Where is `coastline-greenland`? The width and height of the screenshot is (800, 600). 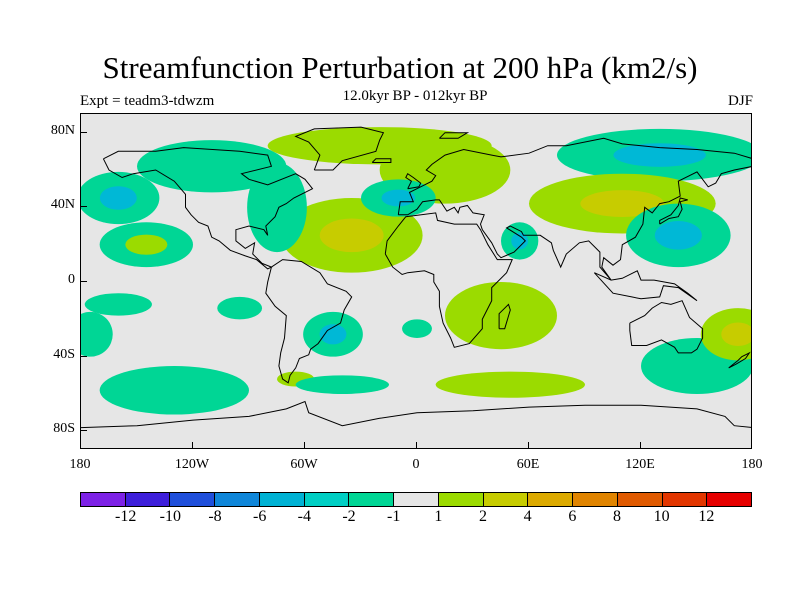 coastline-greenland is located at coordinates (339, 148).